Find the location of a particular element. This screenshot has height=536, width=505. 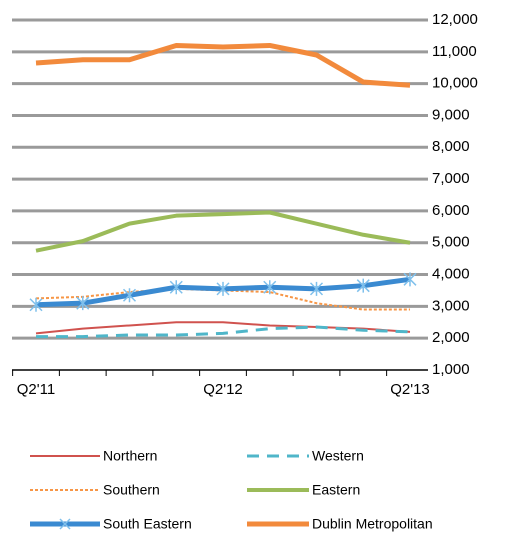

legend-marker is located at coordinates (65, 524).